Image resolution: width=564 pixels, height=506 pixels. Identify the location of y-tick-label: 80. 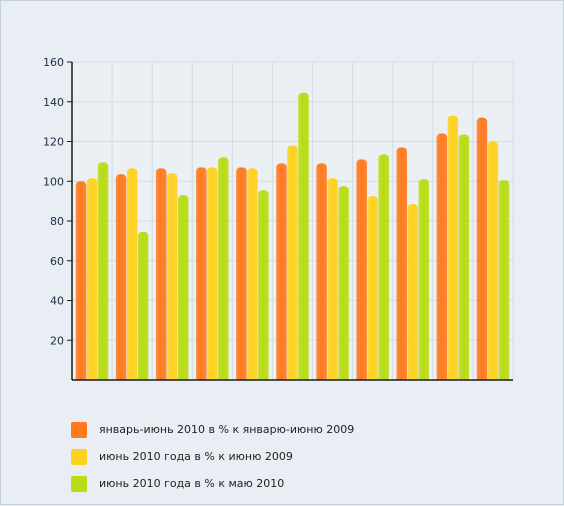
(57, 221).